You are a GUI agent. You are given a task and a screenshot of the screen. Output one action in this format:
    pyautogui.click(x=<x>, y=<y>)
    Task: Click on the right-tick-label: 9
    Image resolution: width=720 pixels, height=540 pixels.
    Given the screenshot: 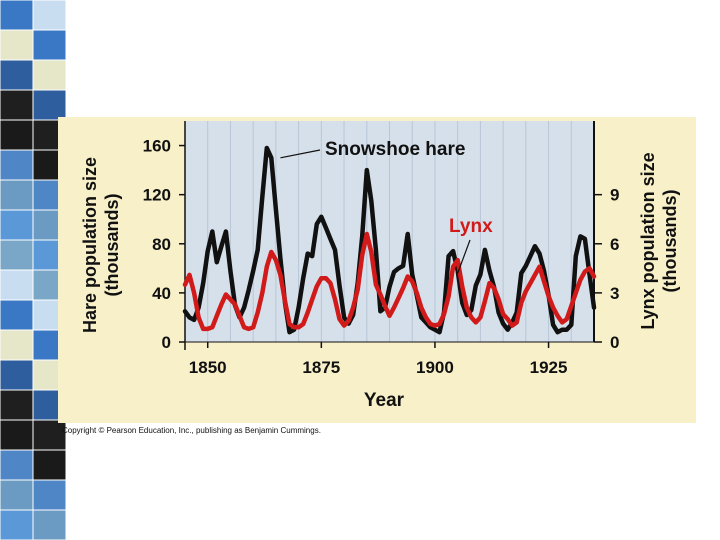 What is the action you would take?
    pyautogui.click(x=614, y=195)
    